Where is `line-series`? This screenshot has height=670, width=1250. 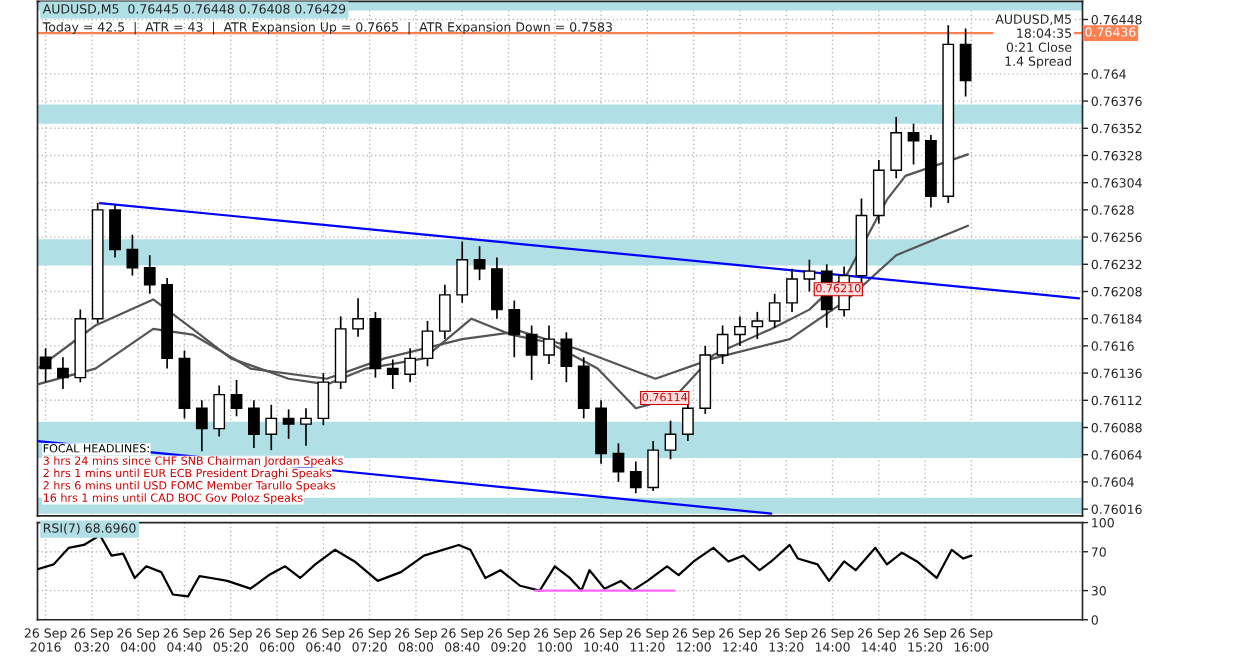
line-series is located at coordinates (505, 566).